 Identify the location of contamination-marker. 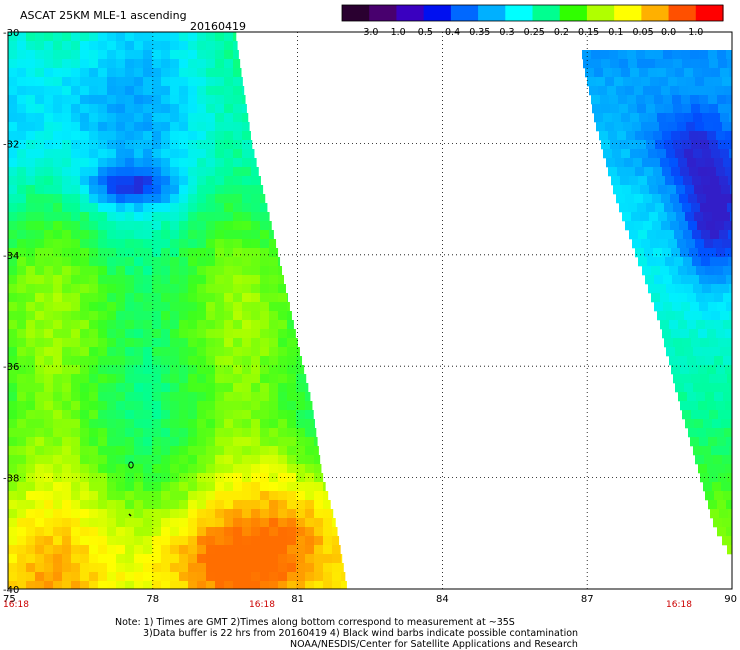
(131, 465).